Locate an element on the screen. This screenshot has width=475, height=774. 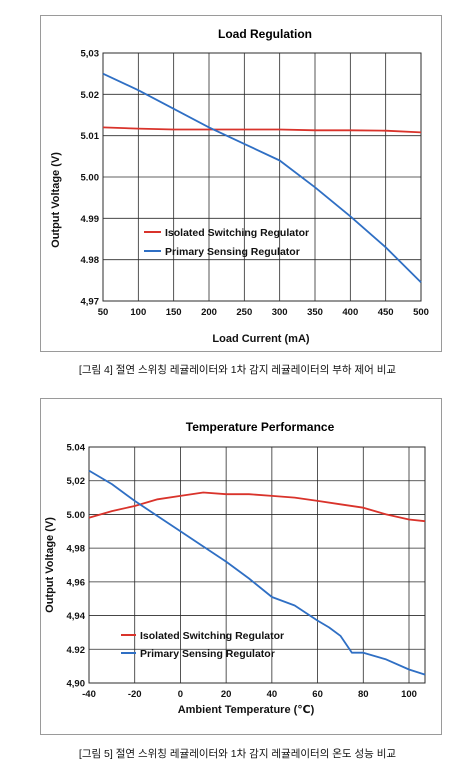
x-axis-label: Load Current (mA) is located at coordinates (261, 339).